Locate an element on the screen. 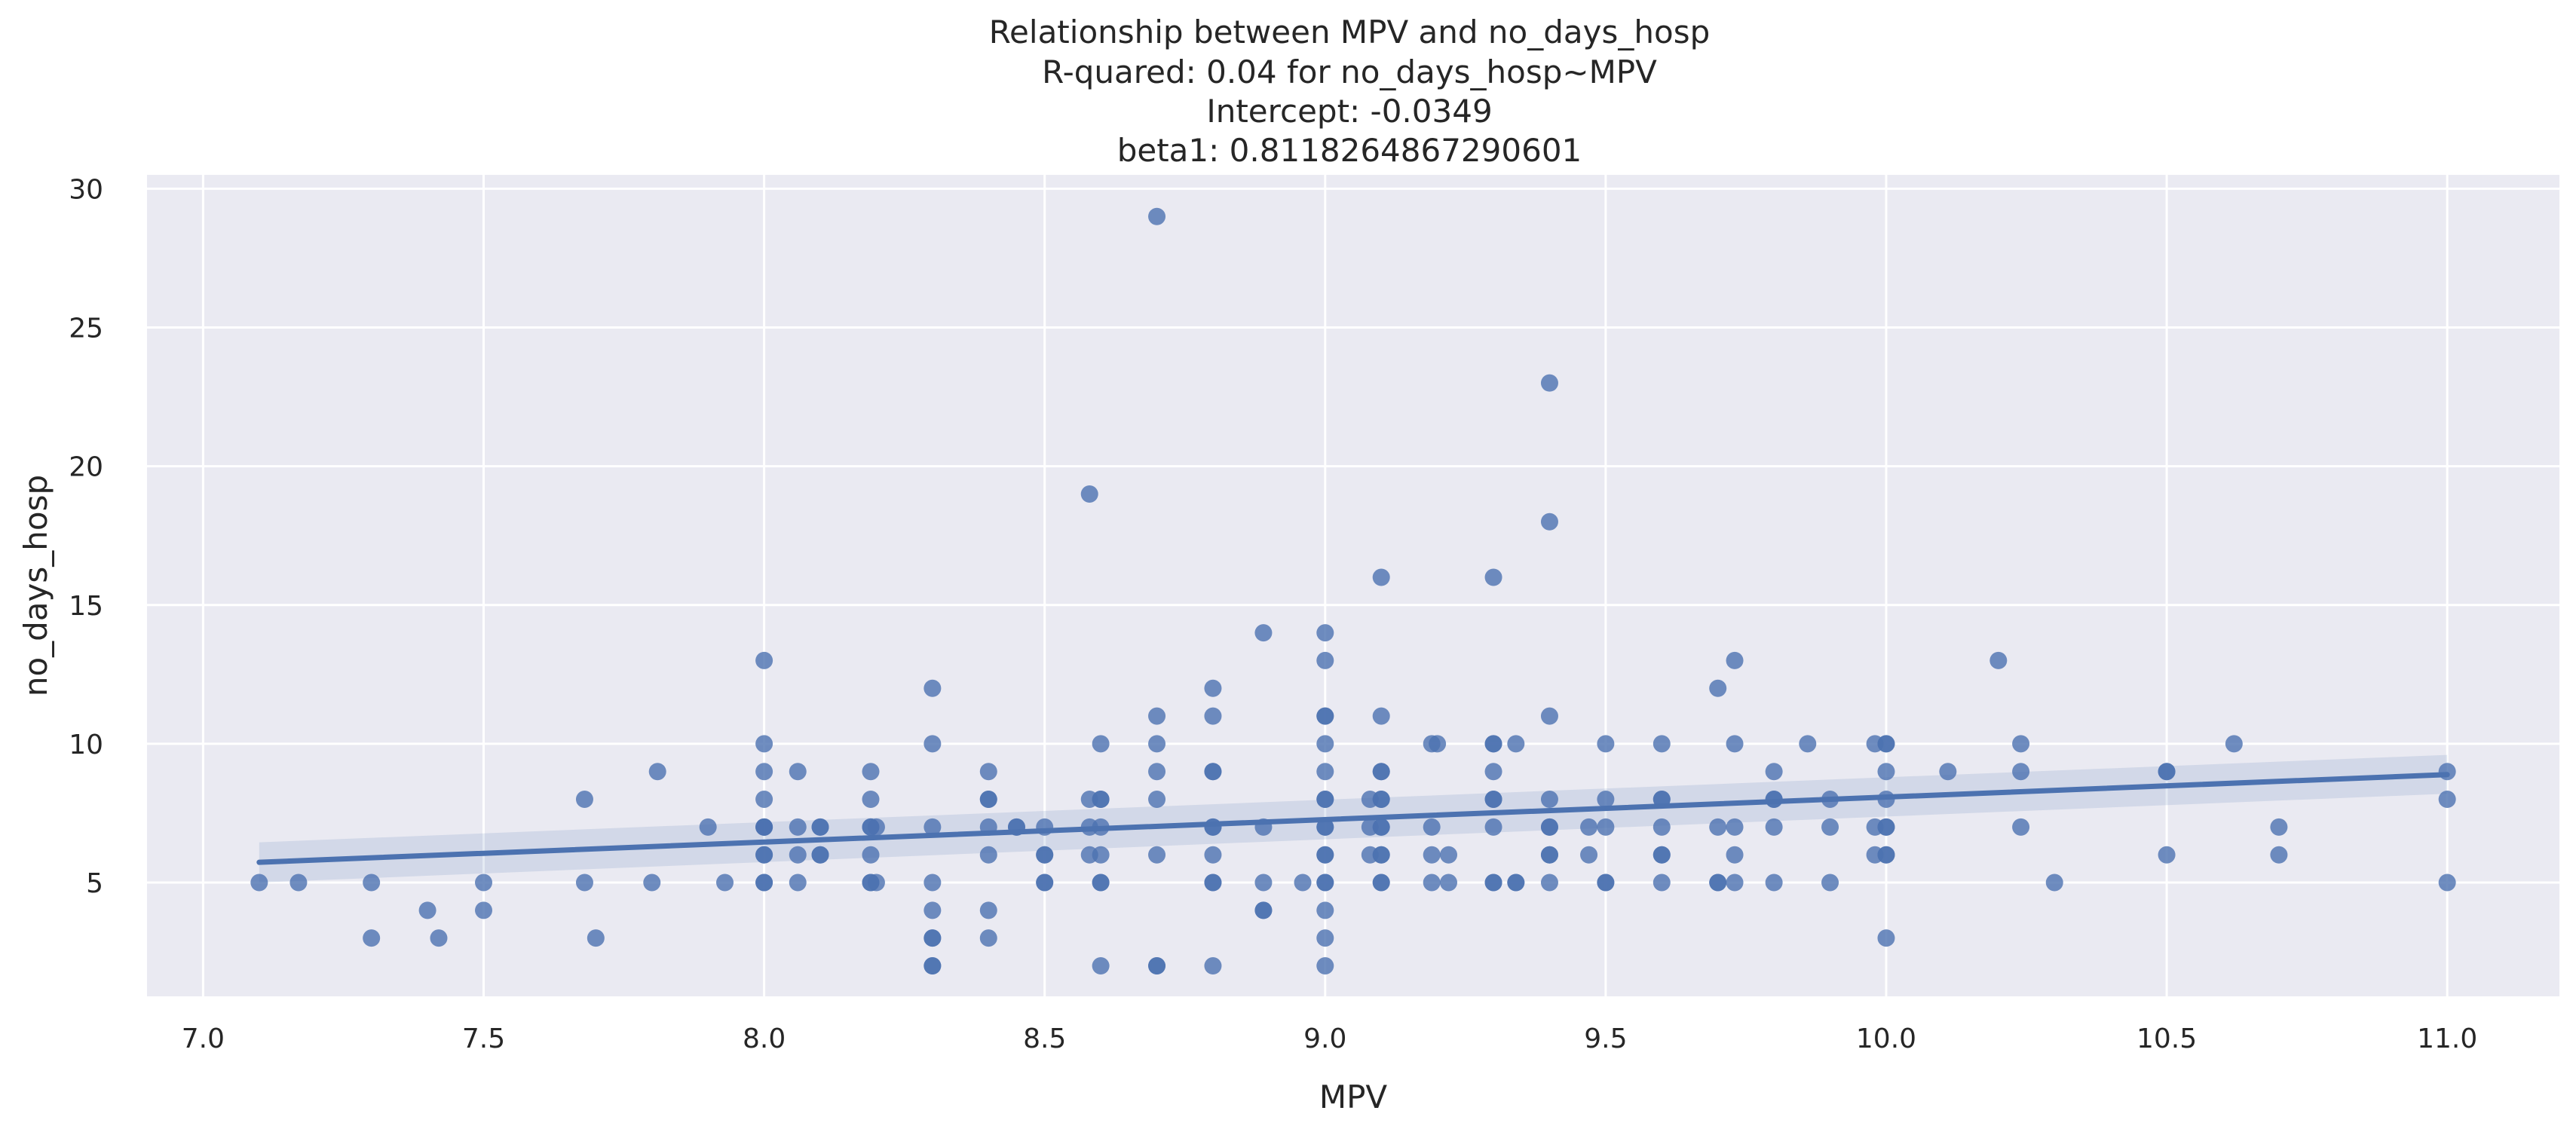  y-tick-label: 10 is located at coordinates (86, 745).